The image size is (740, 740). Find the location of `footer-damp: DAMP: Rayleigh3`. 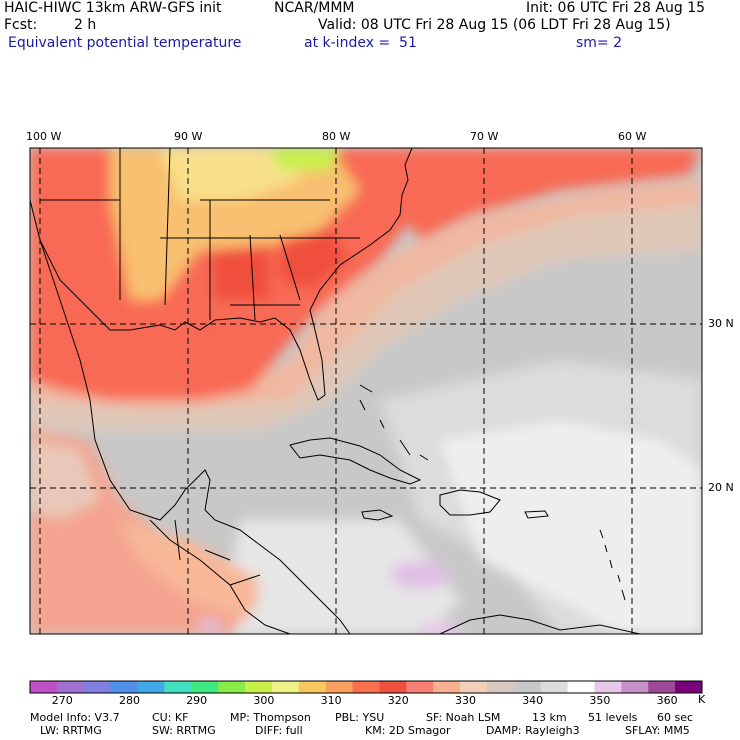

footer-damp: DAMP: Rayleigh3 is located at coordinates (533, 730).